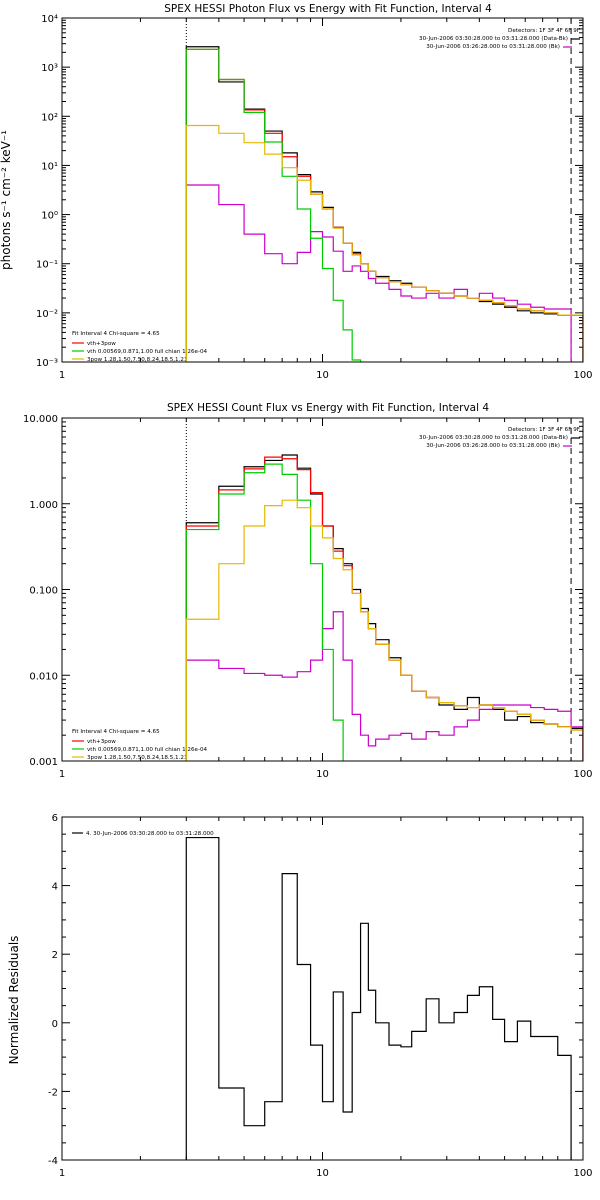 The image size is (600, 1200). Describe the element at coordinates (544, 430) in the screenshot. I see `count-detectors-text: Detectors: 1F 3F 4F 6F 9F` at that location.